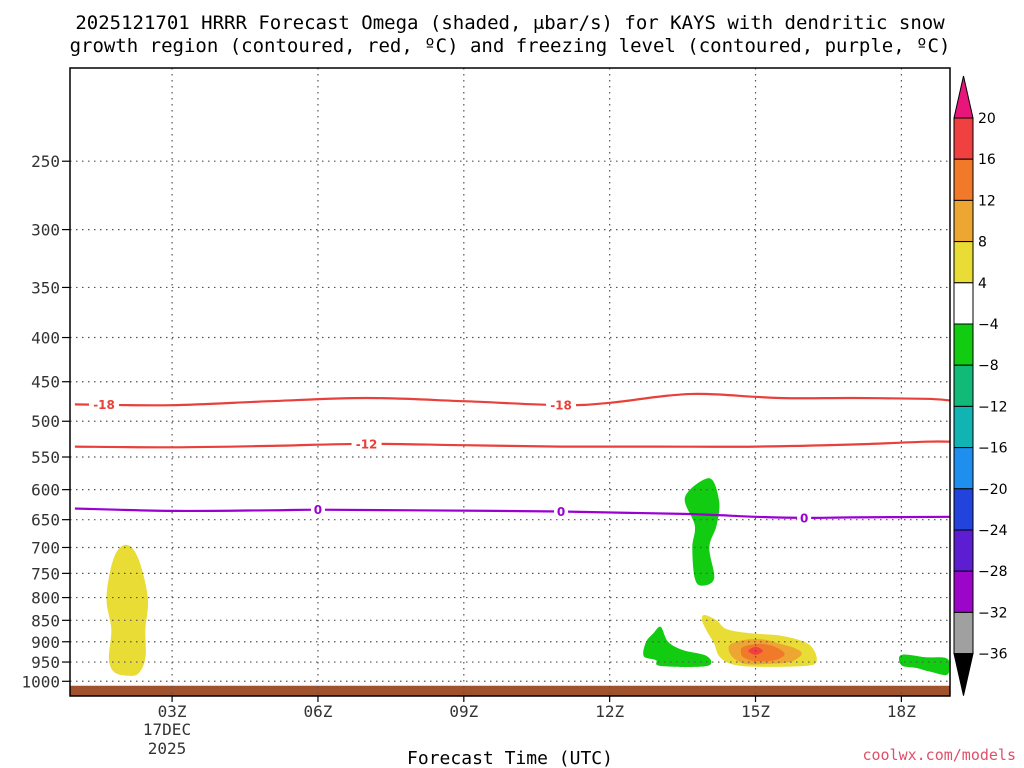 The width and height of the screenshot is (1024, 768). What do you see at coordinates (993, 490) in the screenshot?
I see `colorbar-label: −20` at bounding box center [993, 490].